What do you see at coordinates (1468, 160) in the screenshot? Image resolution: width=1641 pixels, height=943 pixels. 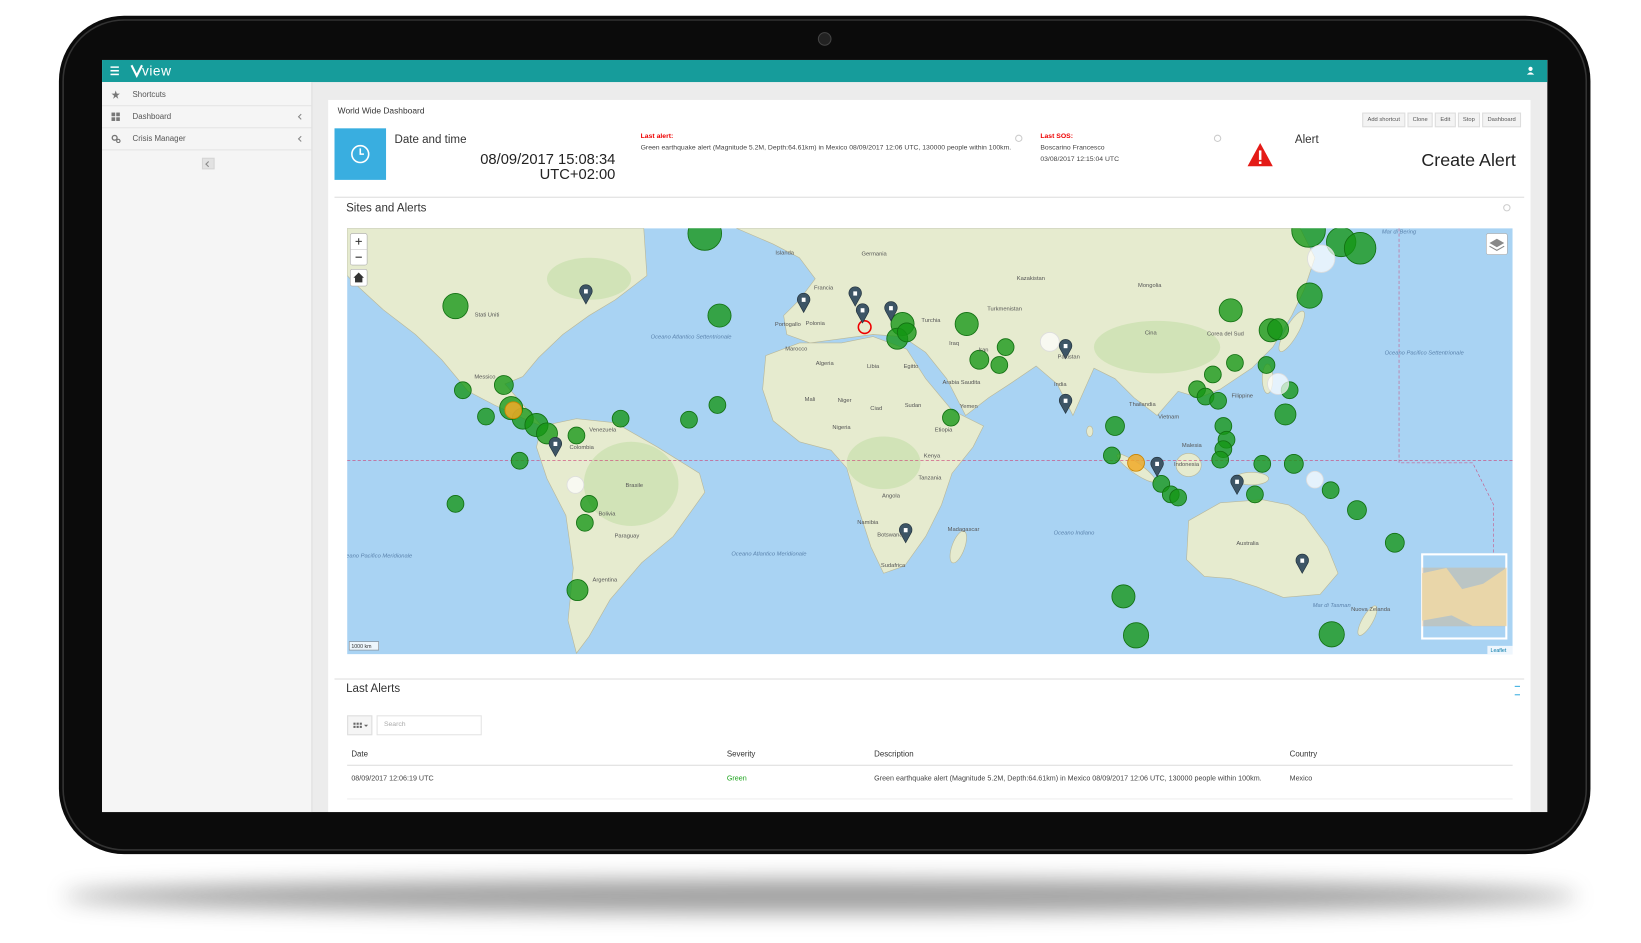 I see `create-alert: Create Alert` at bounding box center [1468, 160].